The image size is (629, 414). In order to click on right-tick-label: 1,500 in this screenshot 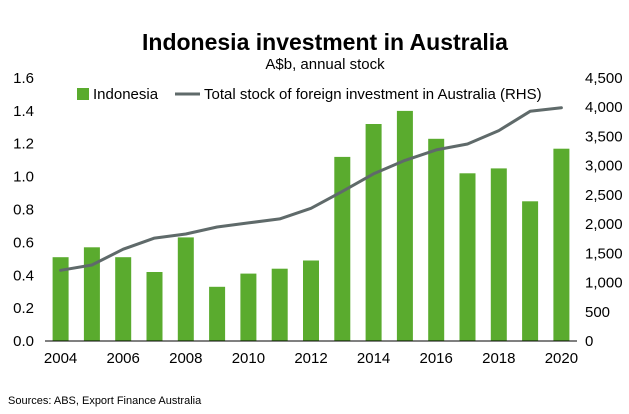, I will do `click(604, 253)`.